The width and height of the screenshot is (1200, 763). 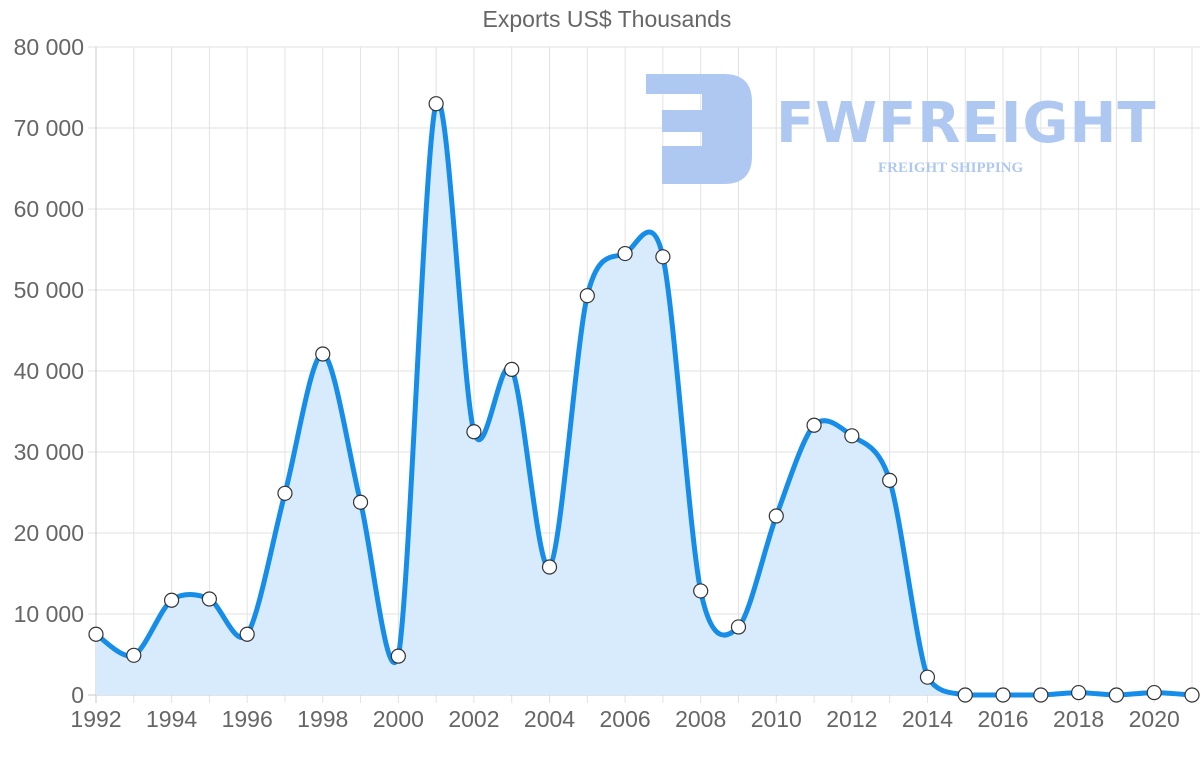 I want to click on chart-title: Exports US$ Thousands, so click(x=607, y=19).